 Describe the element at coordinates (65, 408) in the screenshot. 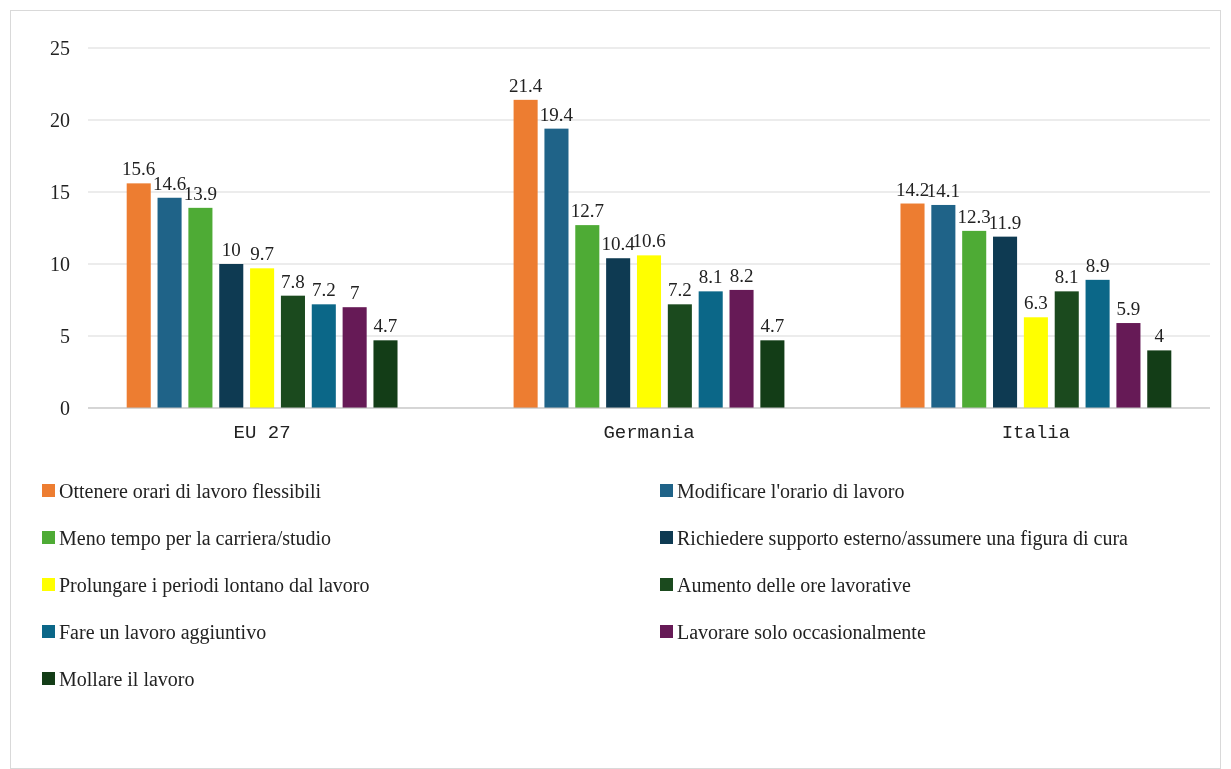

I see `y-tick-label: 0` at that location.